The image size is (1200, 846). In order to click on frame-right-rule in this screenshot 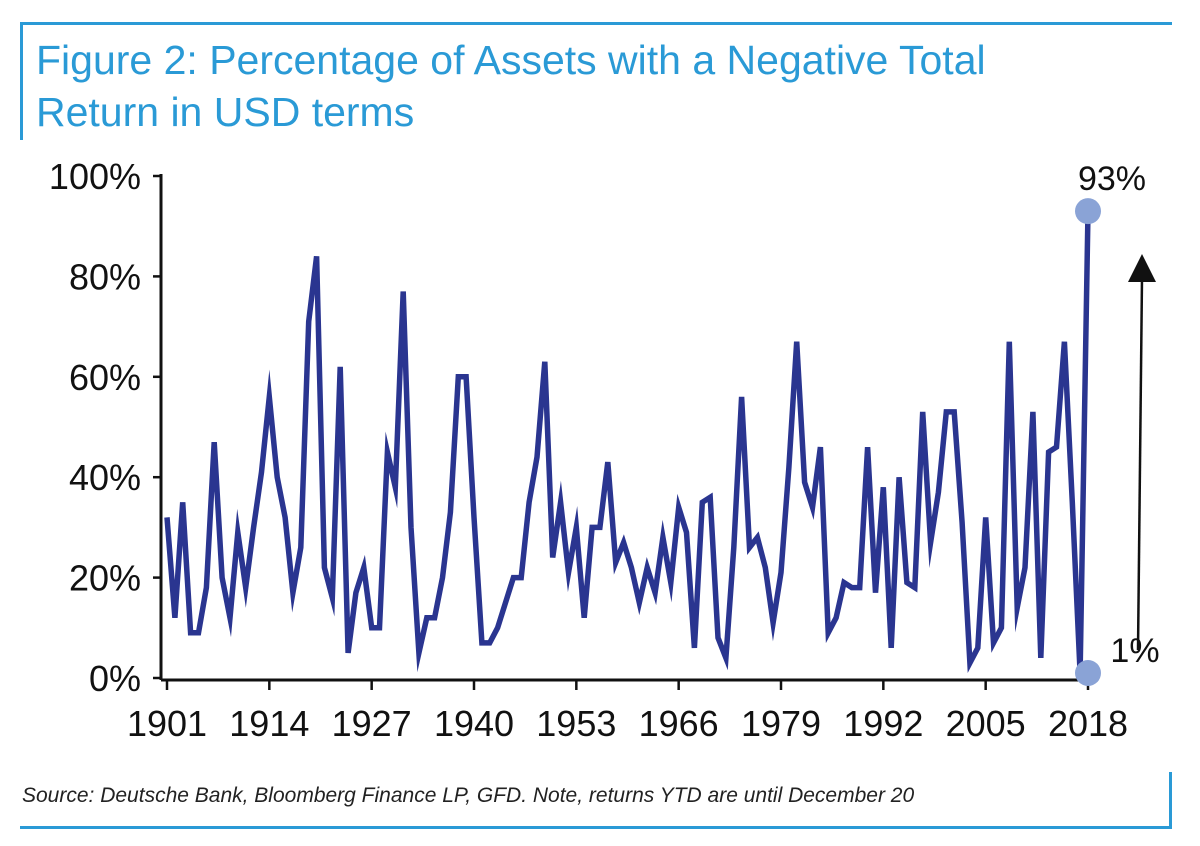, I will do `click(1170, 800)`.